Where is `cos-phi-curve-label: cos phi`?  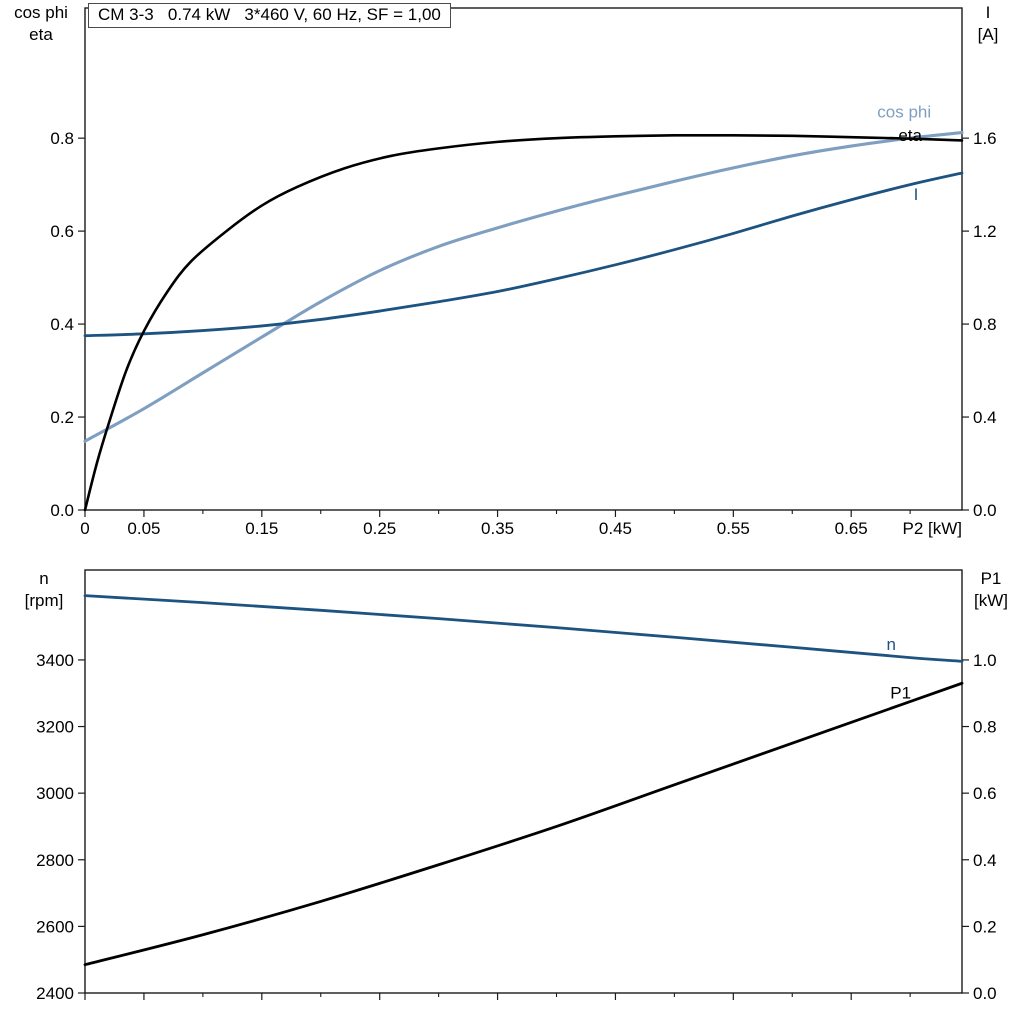 cos-phi-curve-label: cos phi is located at coordinates (904, 112).